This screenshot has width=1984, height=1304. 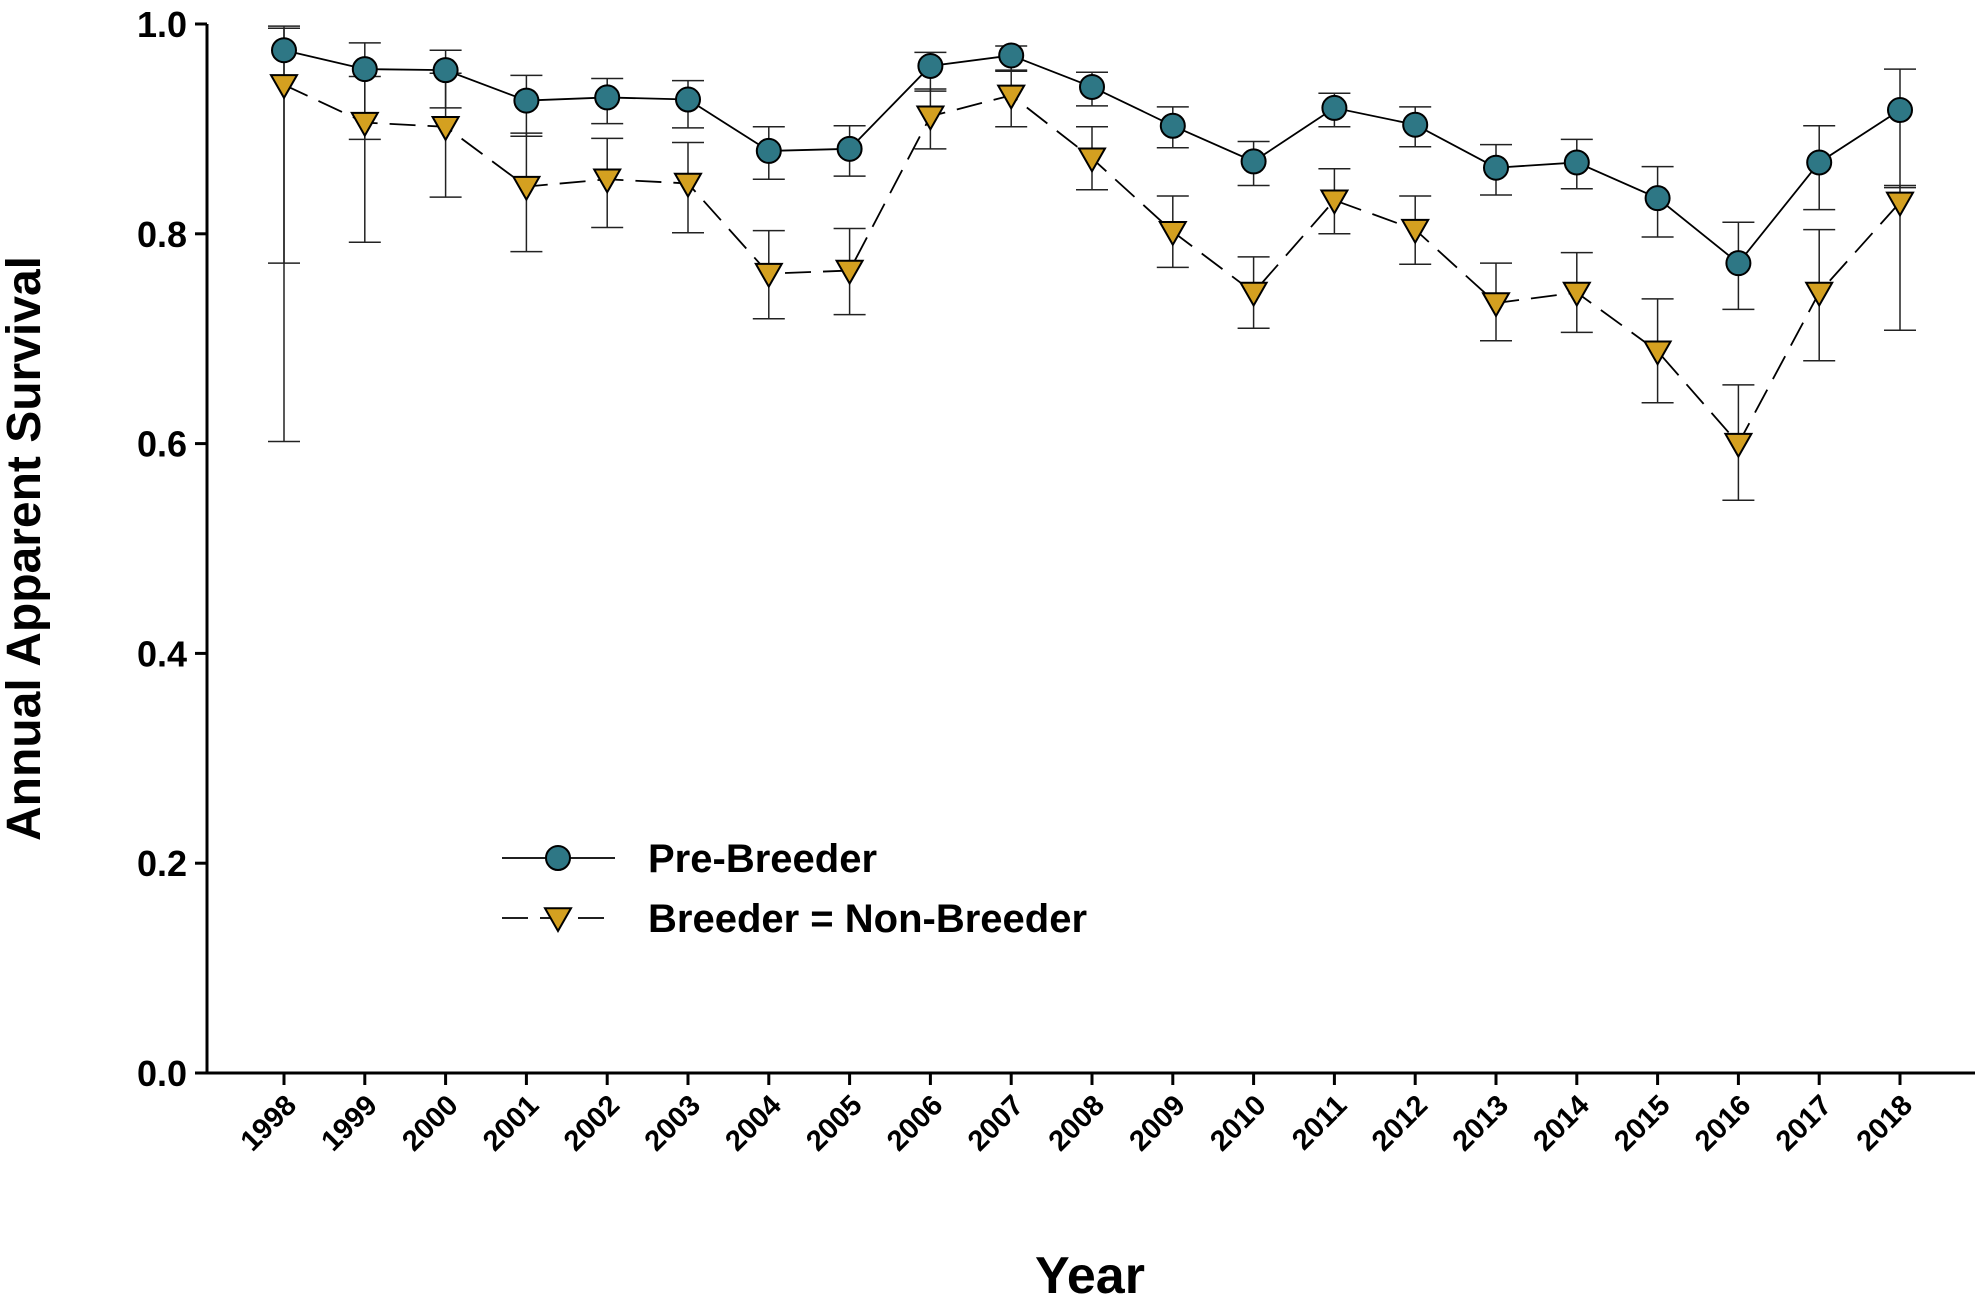 I want to click on y-tick-label: 0.0, so click(x=162, y=1073).